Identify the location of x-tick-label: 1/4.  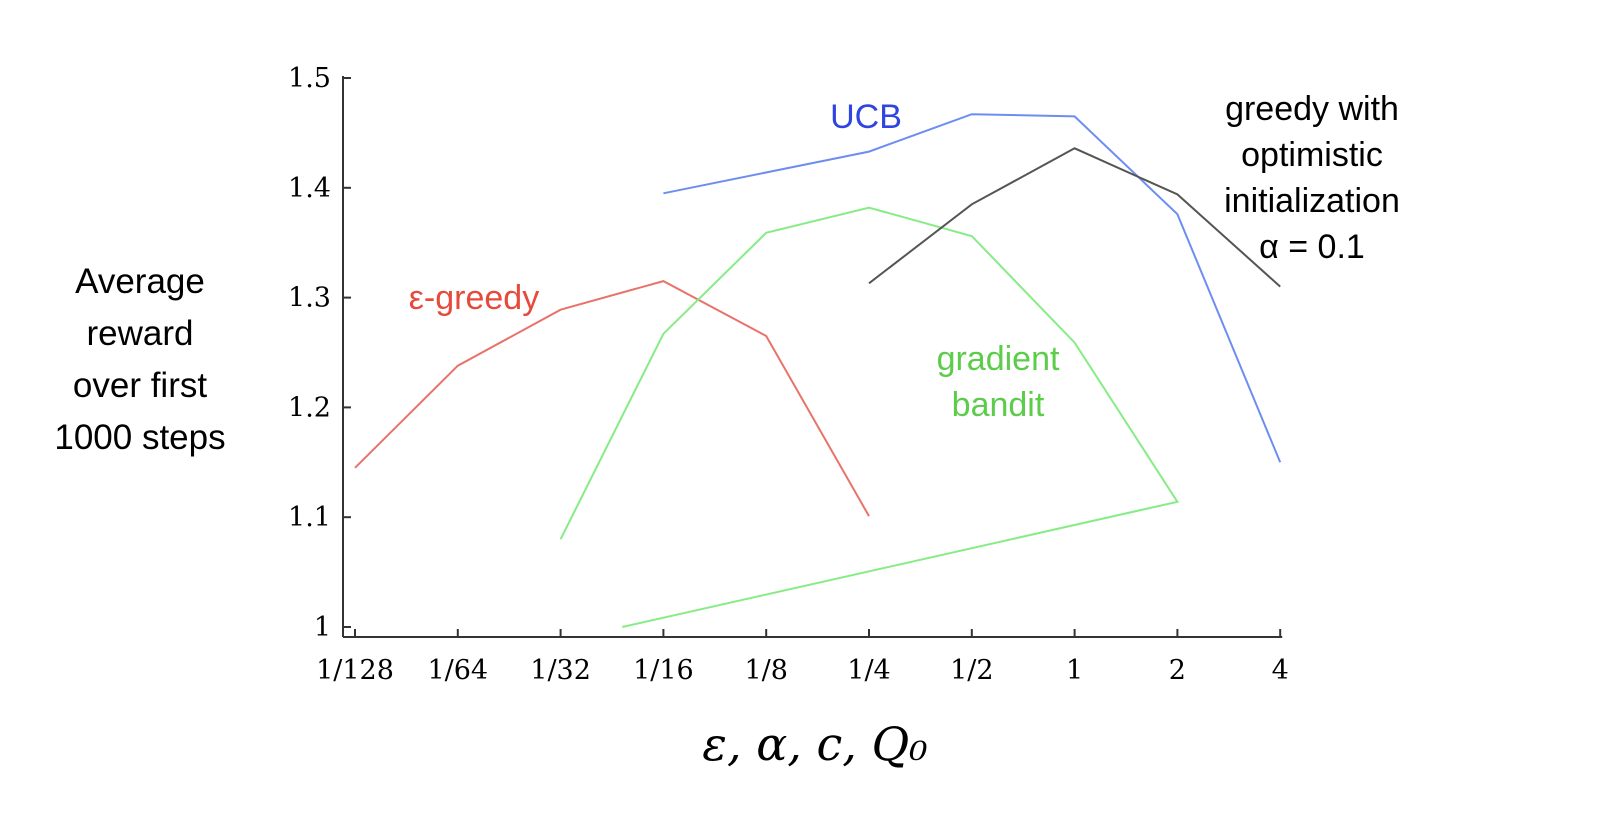
(868, 670).